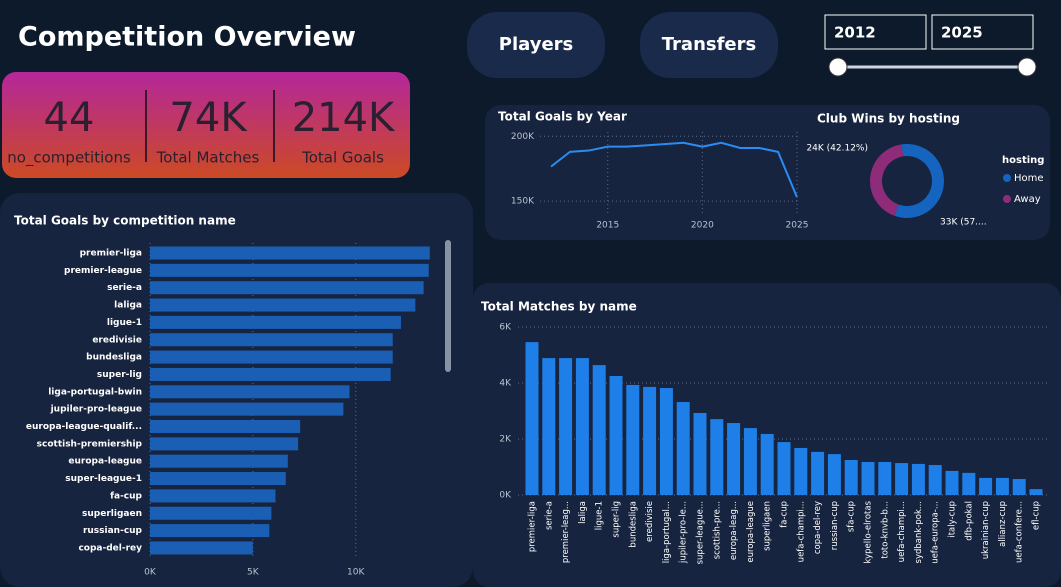  What do you see at coordinates (113, 531) in the screenshot?
I see `y-tick-label: russian-cup` at bounding box center [113, 531].